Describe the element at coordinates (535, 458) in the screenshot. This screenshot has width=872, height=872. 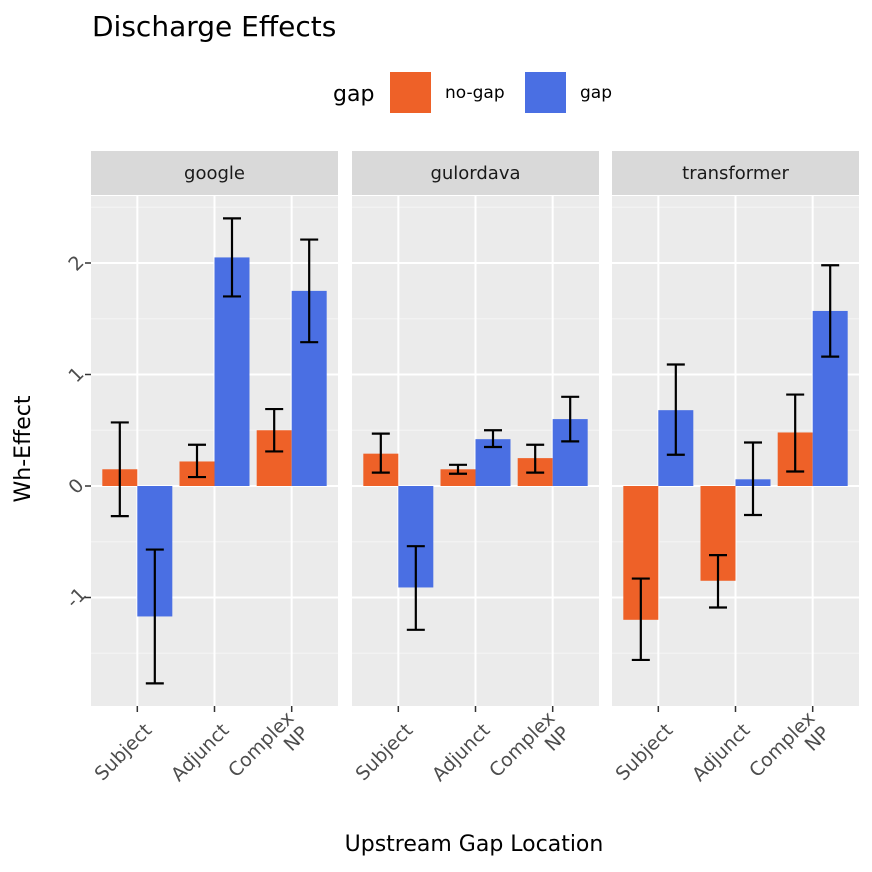
I see `error-bar-gulordava-complex-np-no-gap` at that location.